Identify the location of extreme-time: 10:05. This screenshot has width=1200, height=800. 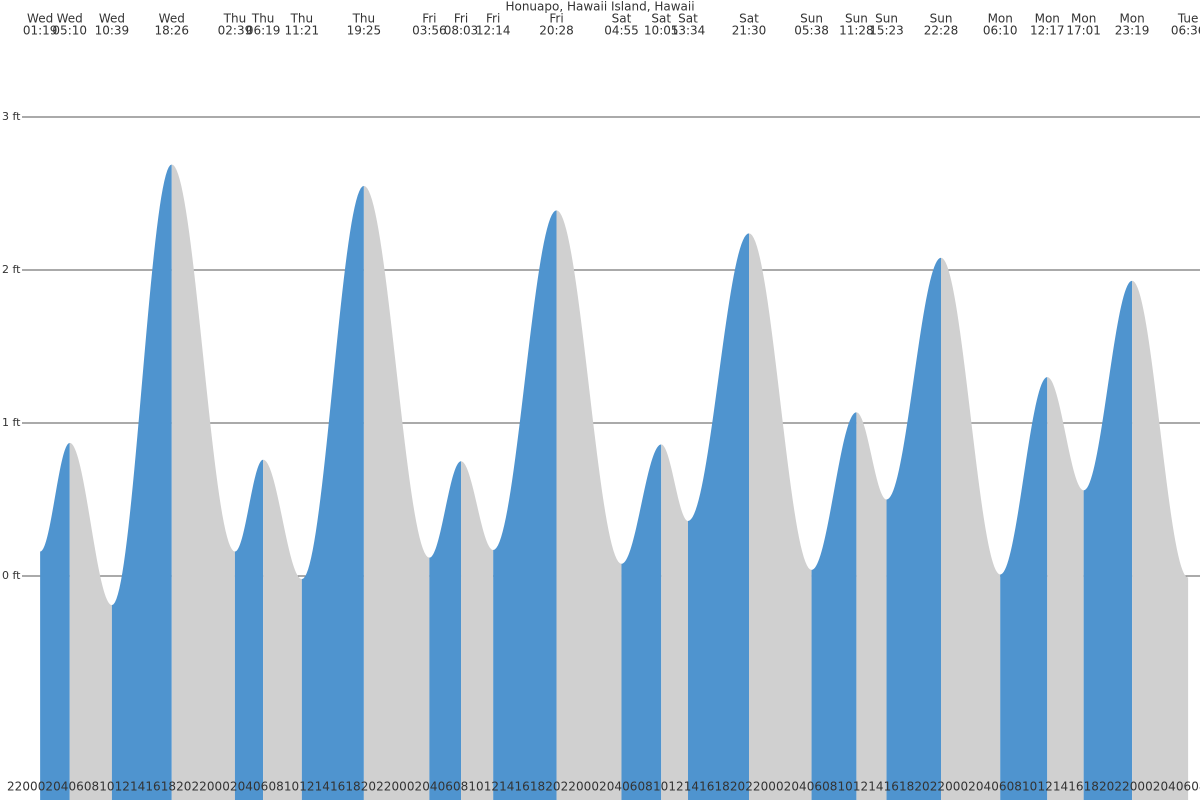
(661, 31).